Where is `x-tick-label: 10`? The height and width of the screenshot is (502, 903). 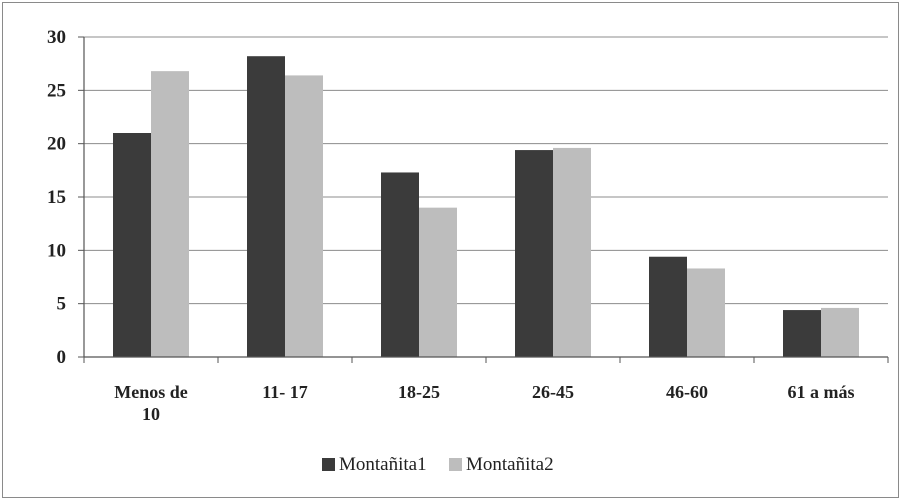 x-tick-label: 10 is located at coordinates (151, 414).